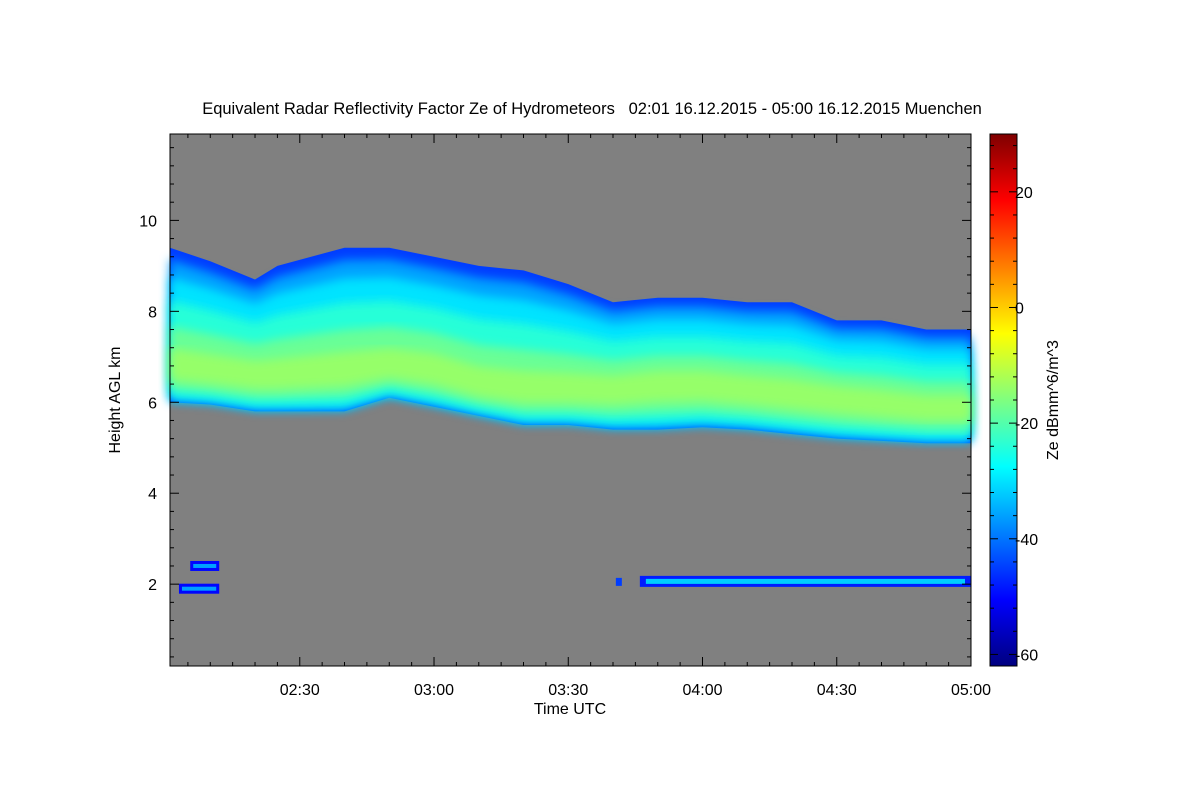 This screenshot has width=1200, height=805. Describe the element at coordinates (1053, 400) in the screenshot. I see `colorbar-label: Ze dBmm^6/m^3` at that location.